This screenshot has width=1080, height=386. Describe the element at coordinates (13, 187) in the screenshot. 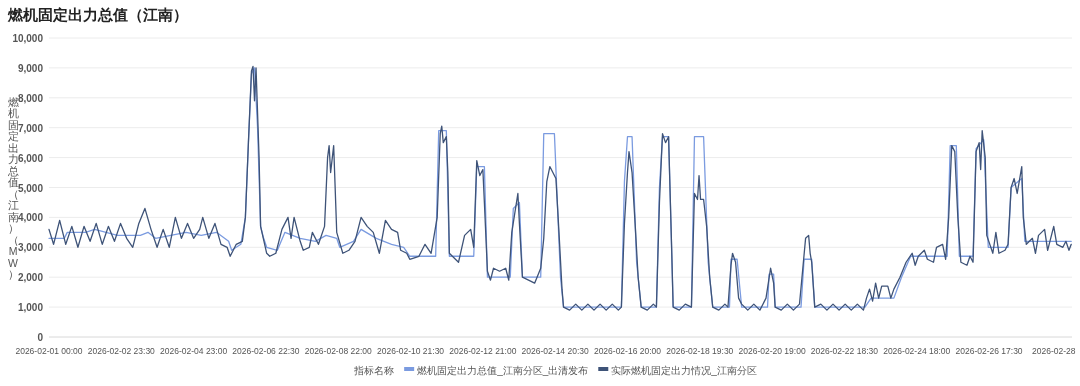

I see `text: 燃机固定出力总值（江南）（MW）` at that location.